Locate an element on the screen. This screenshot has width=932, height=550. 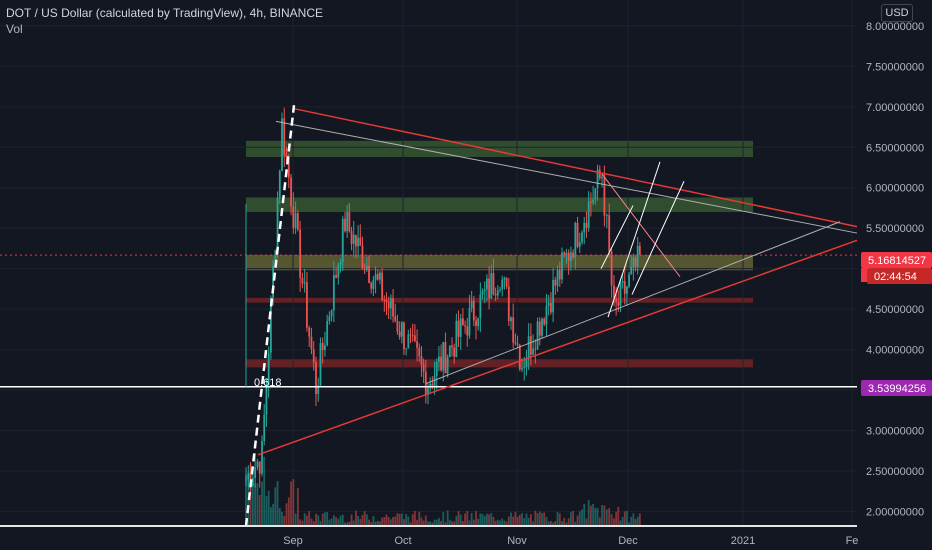
price-tick-label: 7.00000000 is located at coordinates (895, 108).